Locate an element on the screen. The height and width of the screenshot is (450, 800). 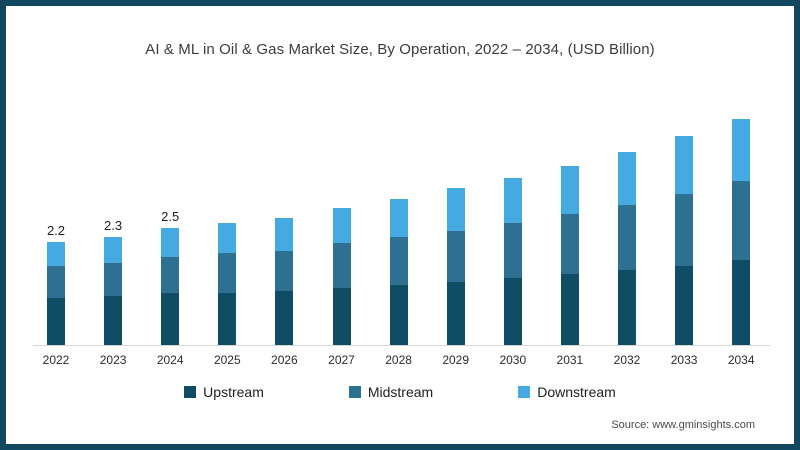
source-note: Source: www.gminsights.com is located at coordinates (683, 425).